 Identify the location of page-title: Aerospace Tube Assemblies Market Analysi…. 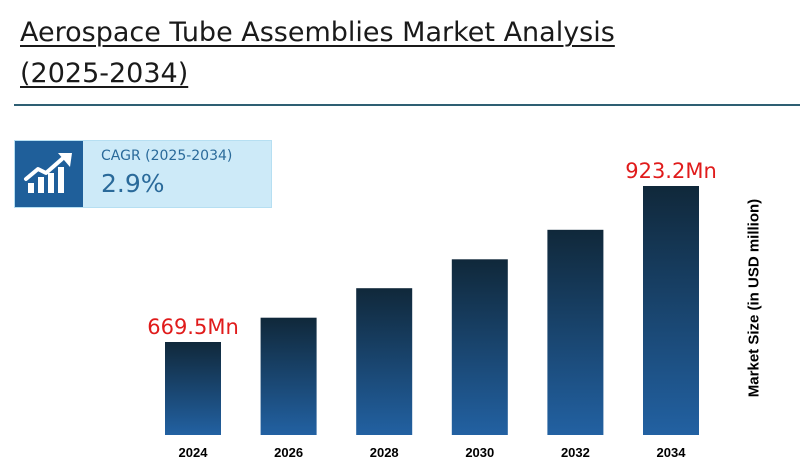
(317, 53).